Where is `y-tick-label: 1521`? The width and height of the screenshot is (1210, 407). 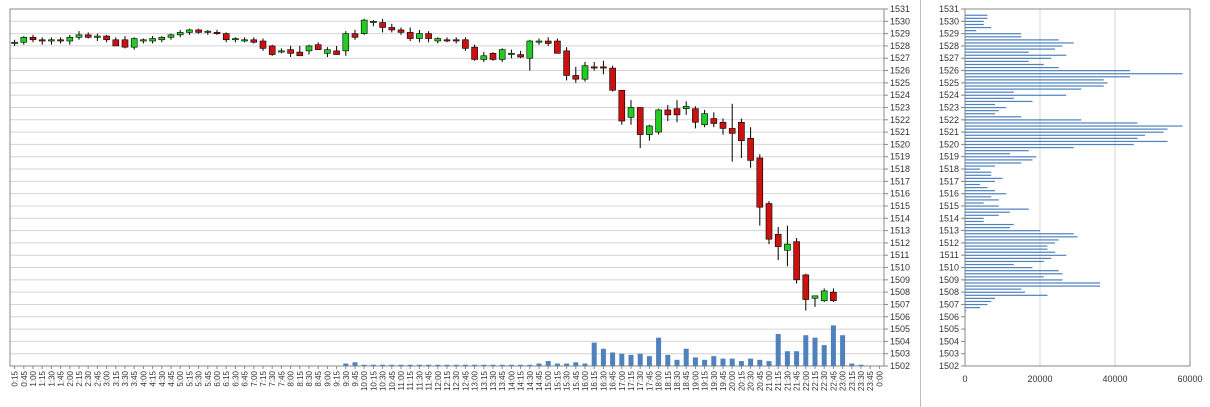
y-tick-label: 1521 is located at coordinates (900, 132).